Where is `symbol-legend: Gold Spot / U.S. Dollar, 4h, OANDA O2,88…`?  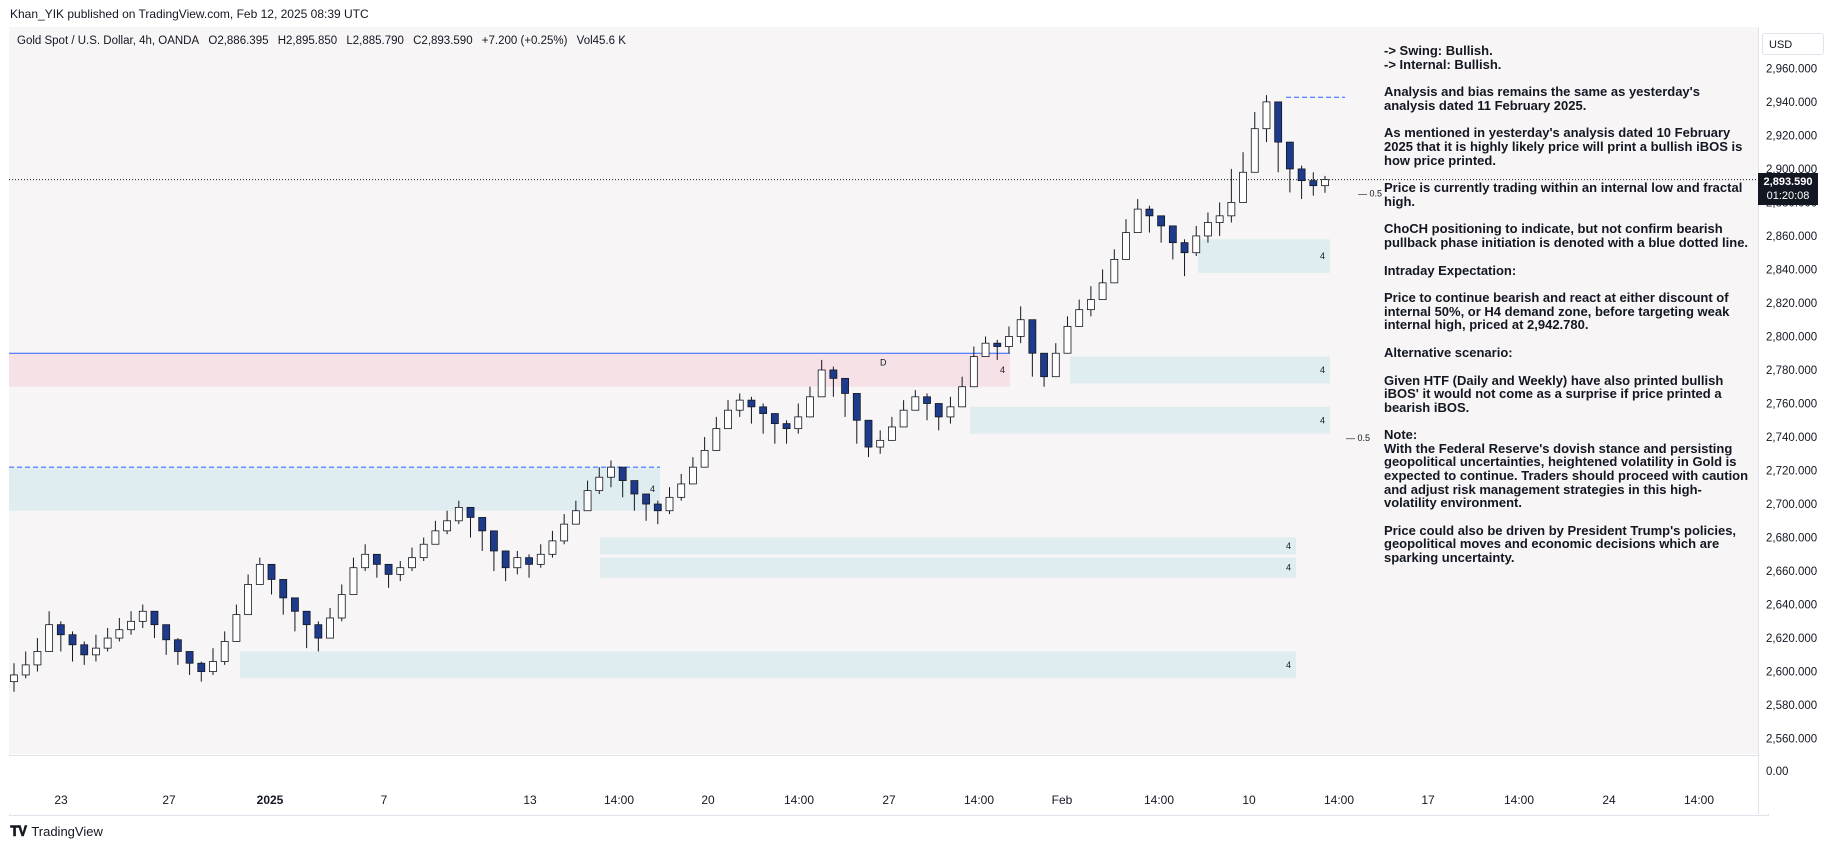 symbol-legend: Gold Spot / U.S. Dollar, 4h, OANDA O2,88… is located at coordinates (324, 41).